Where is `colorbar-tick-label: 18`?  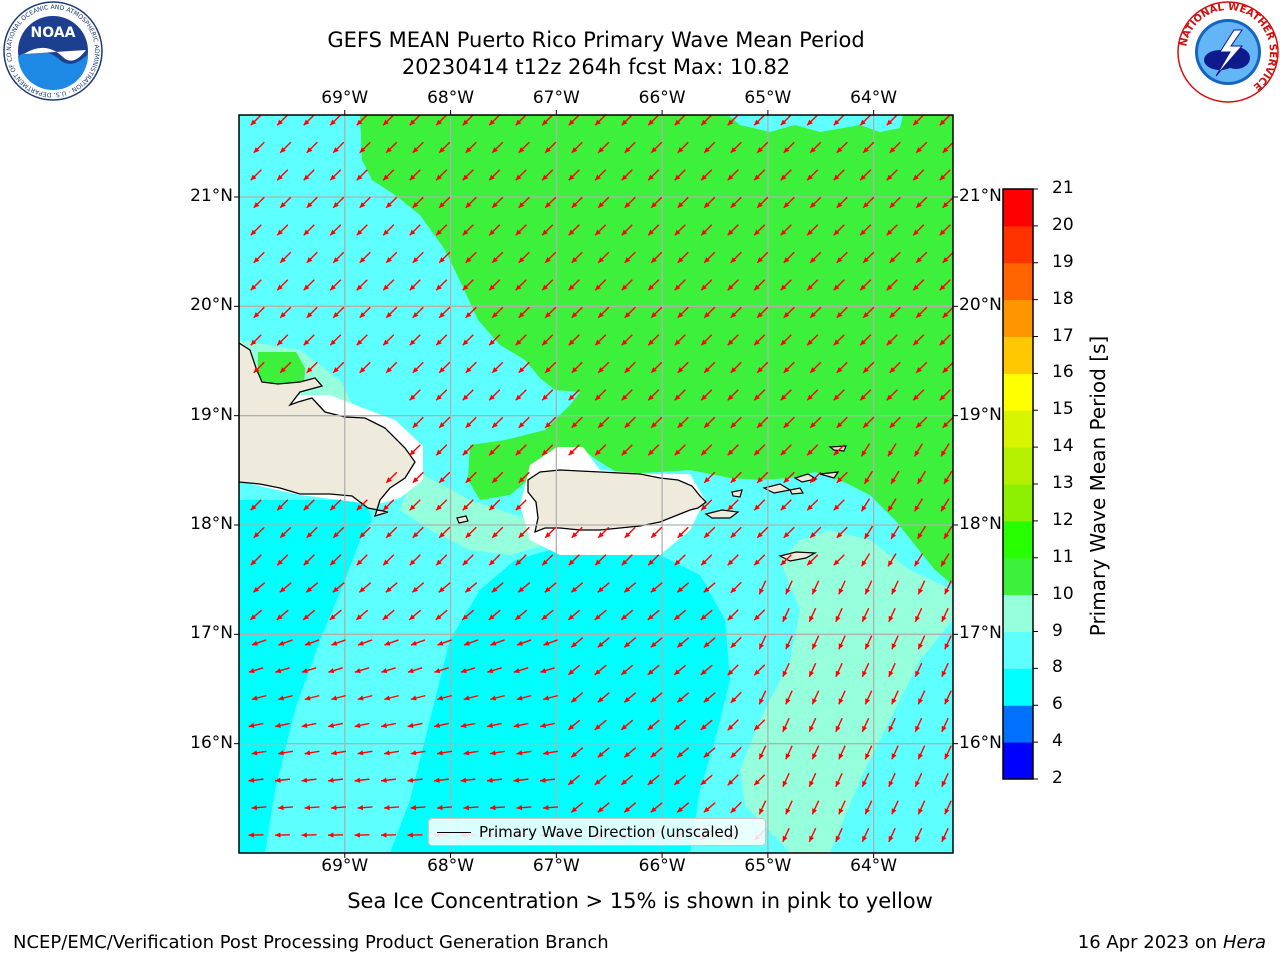 colorbar-tick-label: 18 is located at coordinates (1063, 298).